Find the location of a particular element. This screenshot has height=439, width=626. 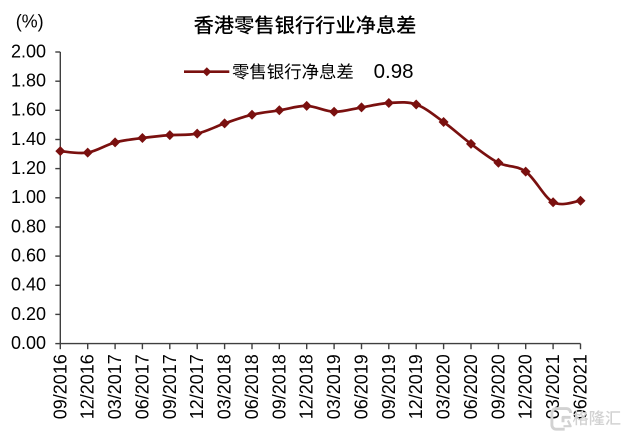

svg-text: 06/2017 is located at coordinates (142, 386).